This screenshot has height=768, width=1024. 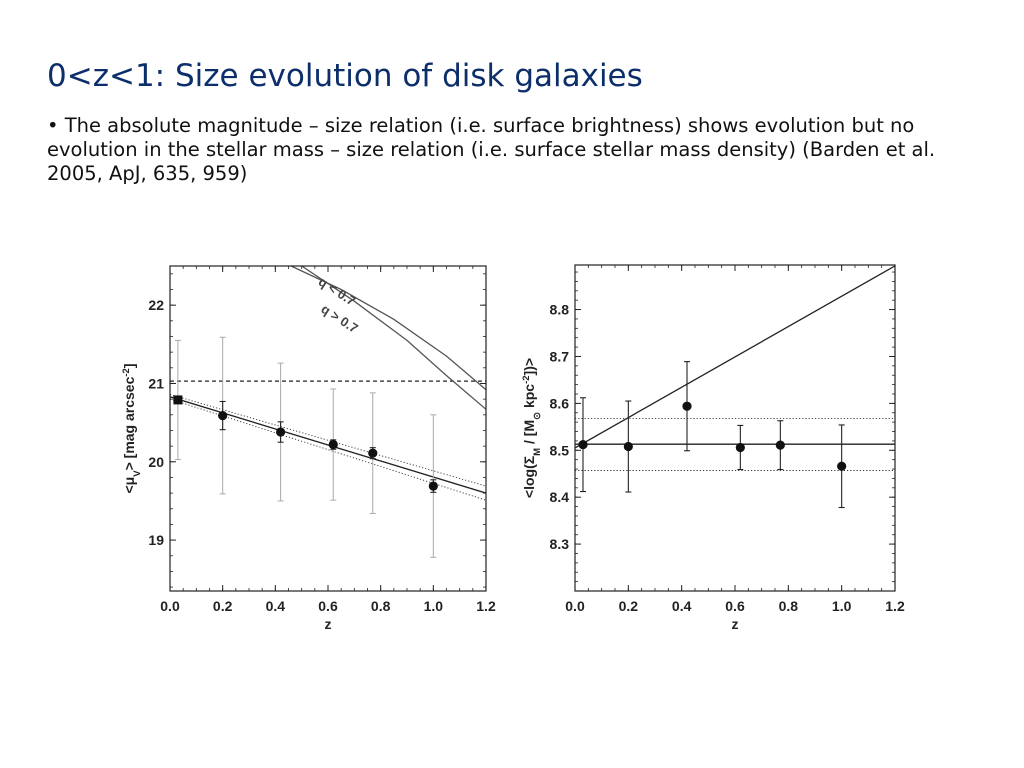 I want to click on y-tick-label: 19, so click(x=156, y=540).